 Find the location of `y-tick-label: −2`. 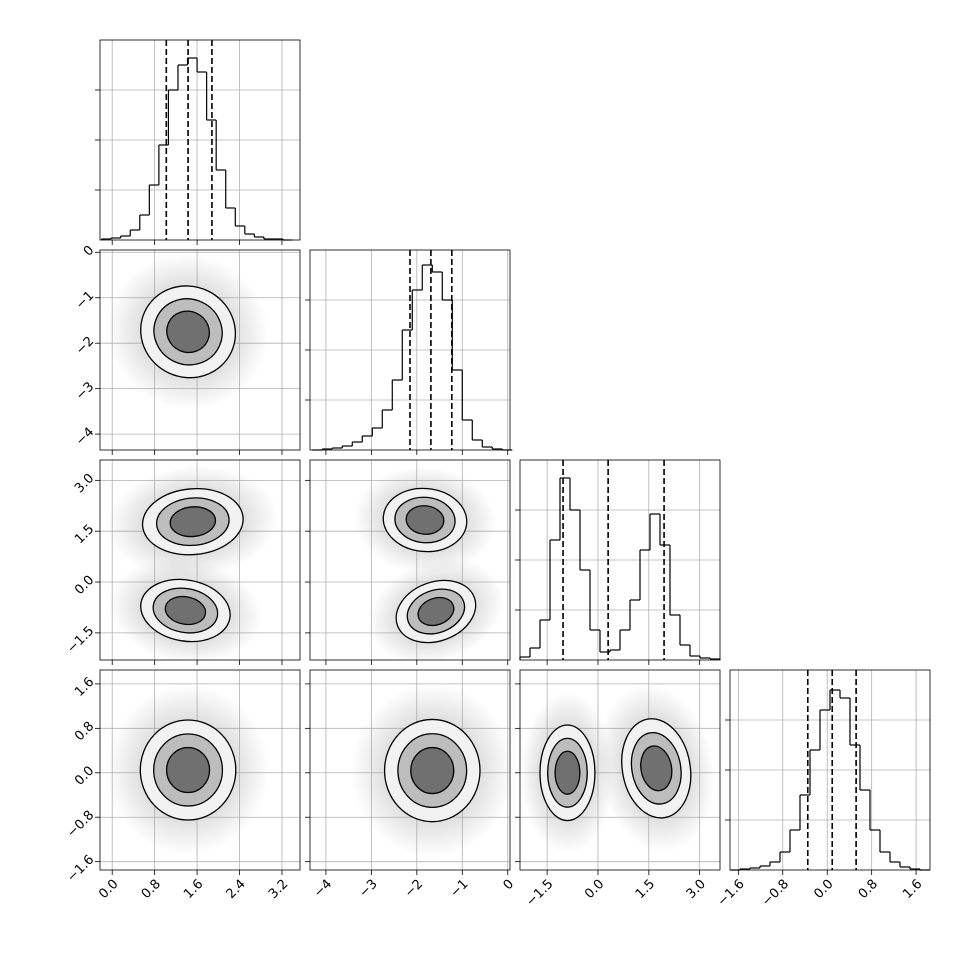

y-tick-label: −2 is located at coordinates (85, 346).